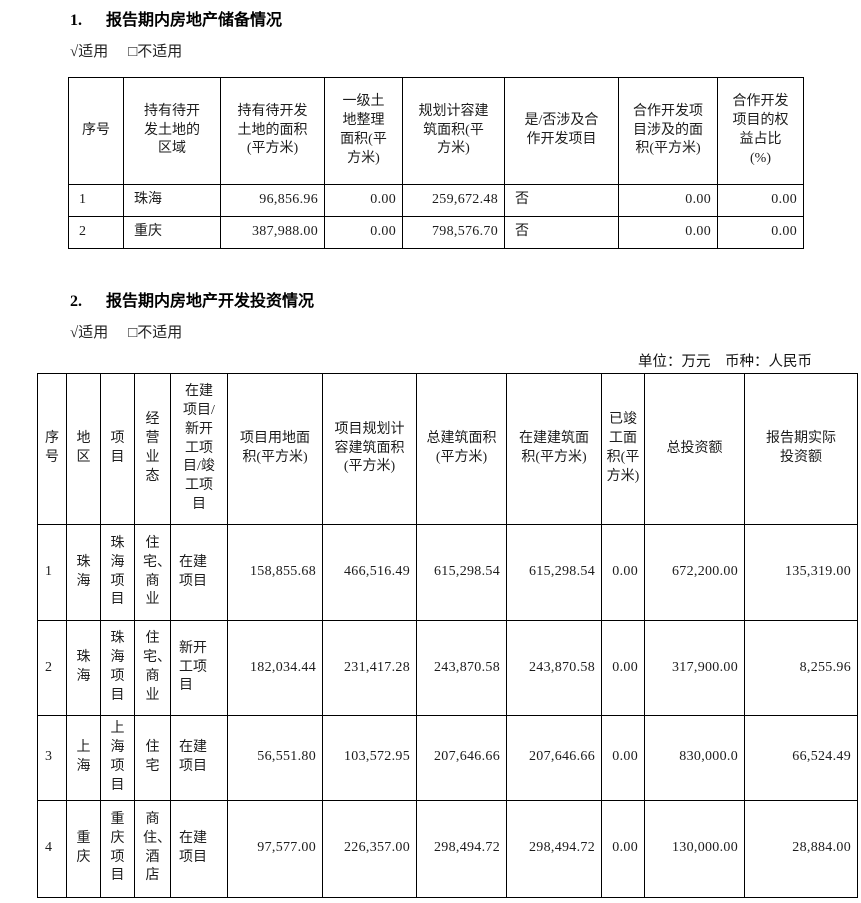 The width and height of the screenshot is (861, 903). What do you see at coordinates (275, 758) in the screenshot?
I see `table-cell: 56,551.80` at bounding box center [275, 758].